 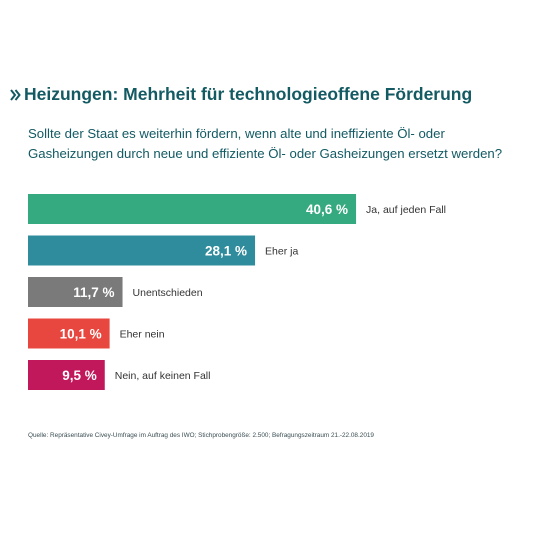 What do you see at coordinates (142, 335) in the screenshot?
I see `bar-category-label-4: Eher nein` at bounding box center [142, 335].